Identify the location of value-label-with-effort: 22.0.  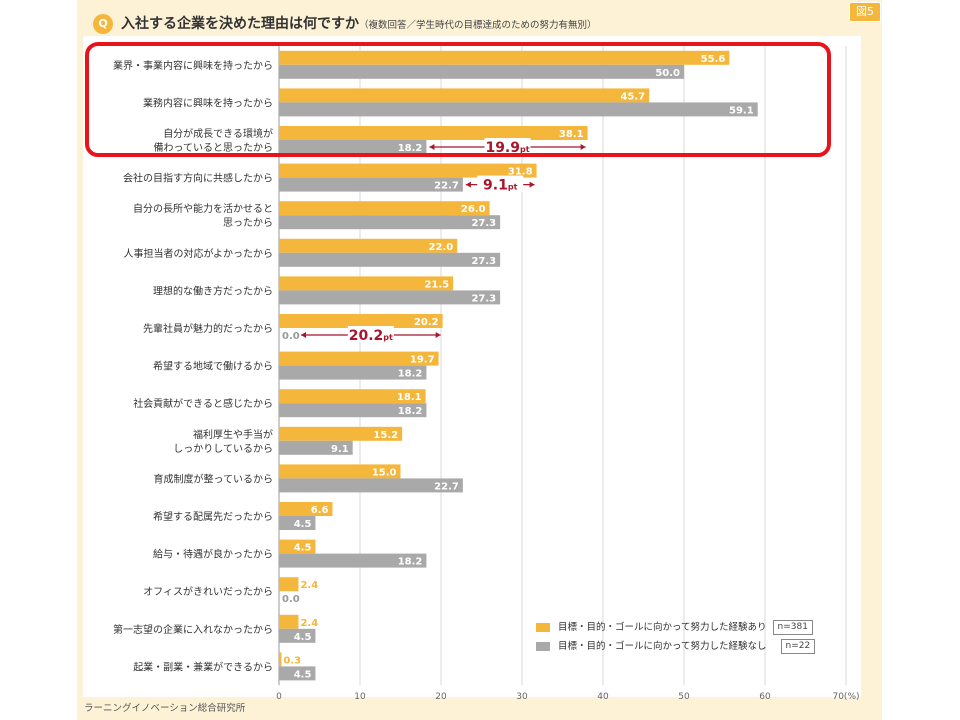
(441, 247).